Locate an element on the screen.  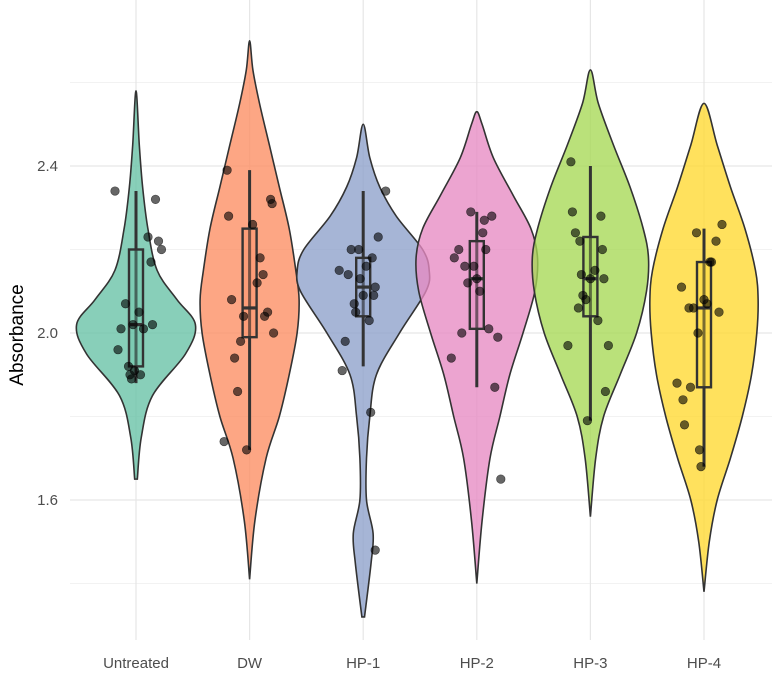
x-tick-label-5: HP-4 is located at coordinates (704, 663).